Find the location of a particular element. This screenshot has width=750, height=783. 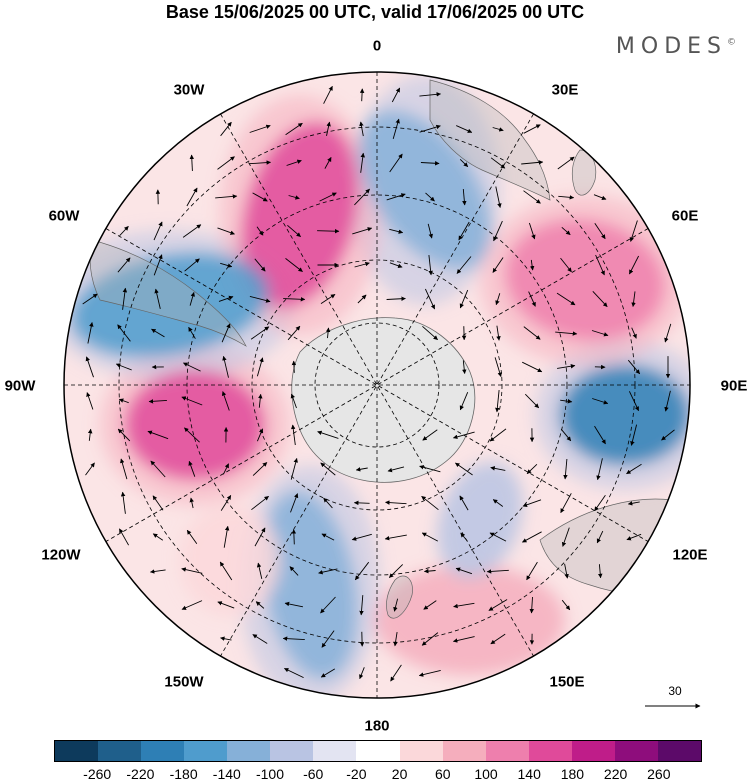

reference-vector-label: 30 is located at coordinates (675, 691).